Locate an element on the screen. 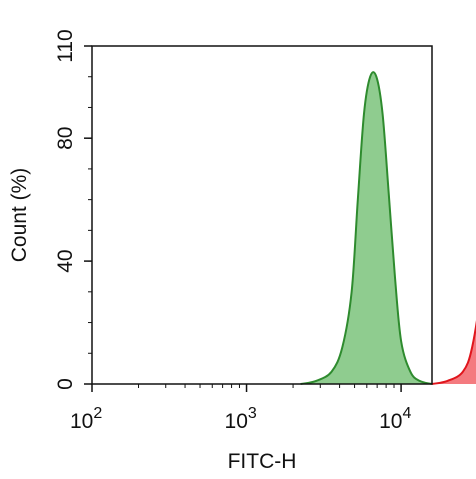 The width and height of the screenshot is (476, 479). y-tick-label: 0 is located at coordinates (65, 384).